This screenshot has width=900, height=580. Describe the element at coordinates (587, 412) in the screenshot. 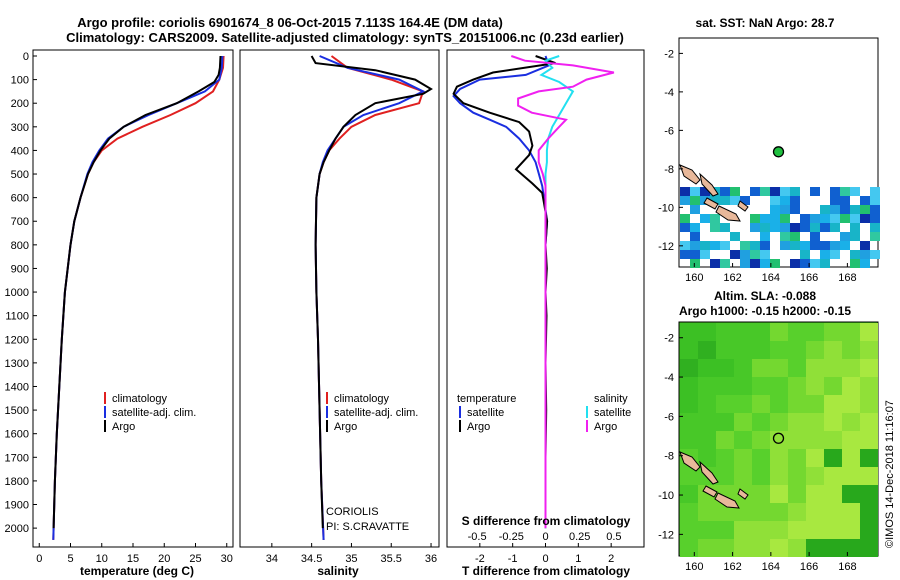

I see `legend-swatch-s-satellite` at that location.